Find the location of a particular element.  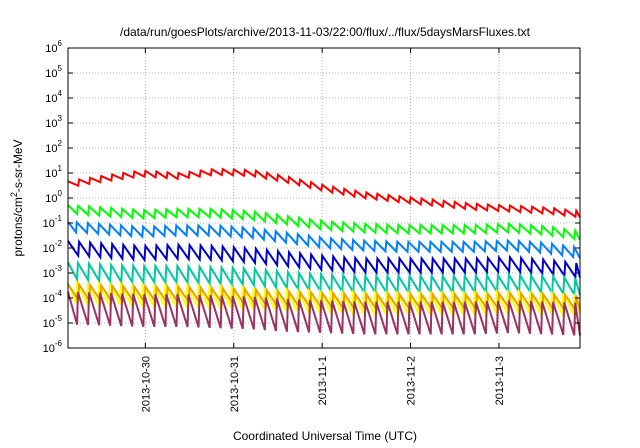

y-tick-label: 10⁴ is located at coordinates (53, 97).